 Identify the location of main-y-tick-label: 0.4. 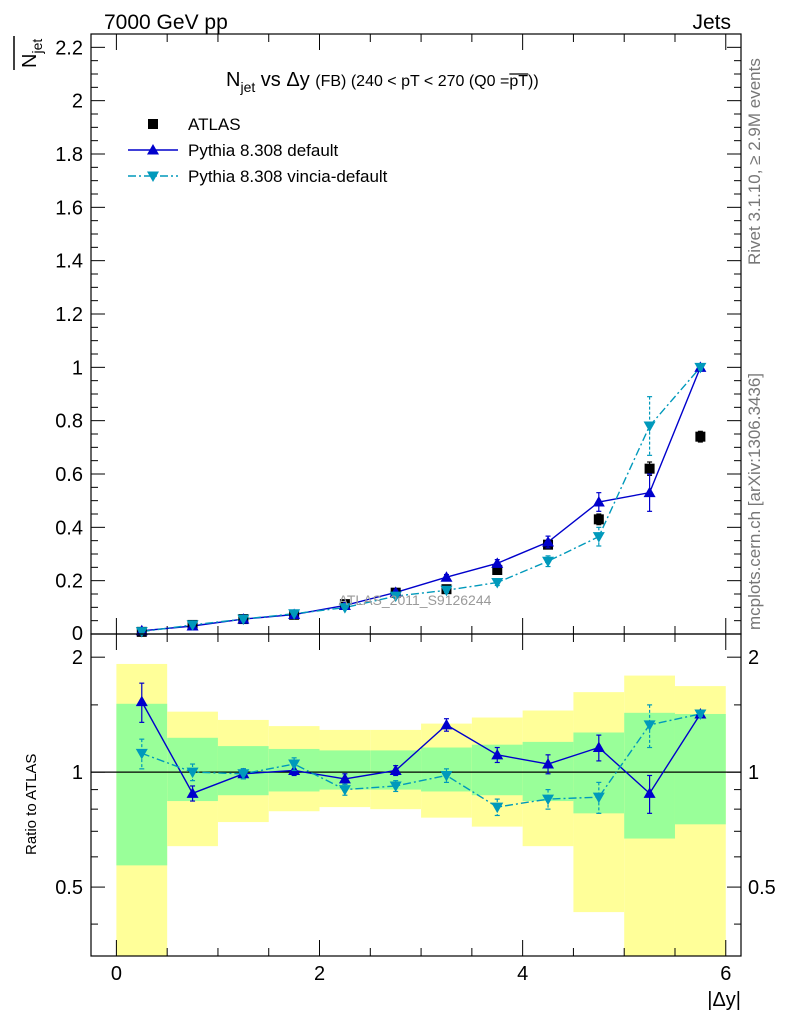
(69, 528).